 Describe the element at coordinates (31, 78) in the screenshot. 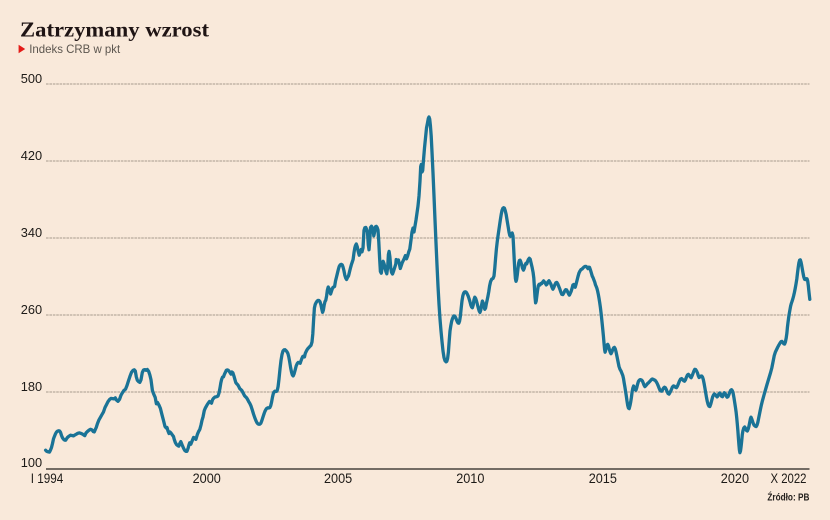

I see `svg-text: 500` at that location.